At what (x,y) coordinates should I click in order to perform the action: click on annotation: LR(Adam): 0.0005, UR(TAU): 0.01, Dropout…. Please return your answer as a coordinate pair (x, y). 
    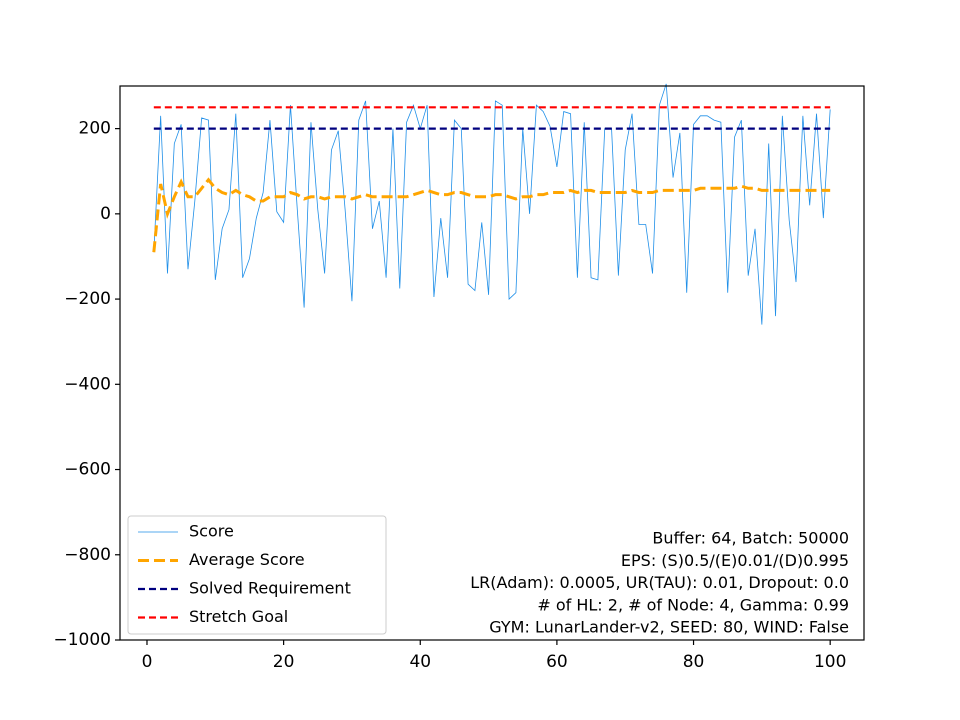
    Looking at the image, I should click on (659, 582).